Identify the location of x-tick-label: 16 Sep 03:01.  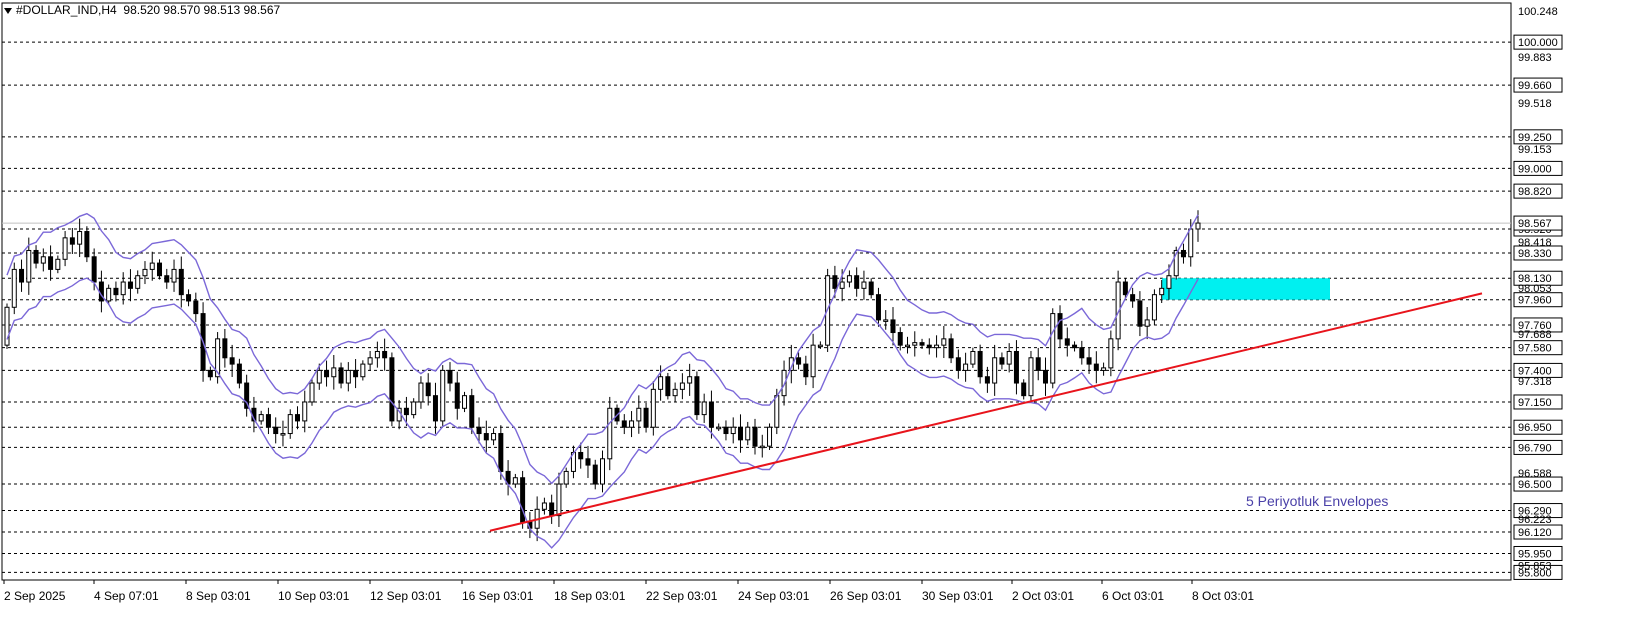
(498, 596).